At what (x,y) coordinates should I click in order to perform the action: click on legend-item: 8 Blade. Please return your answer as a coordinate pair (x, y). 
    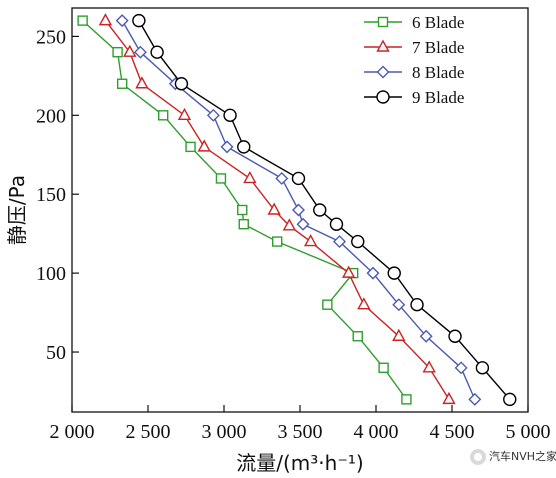
    Looking at the image, I should click on (414, 72).